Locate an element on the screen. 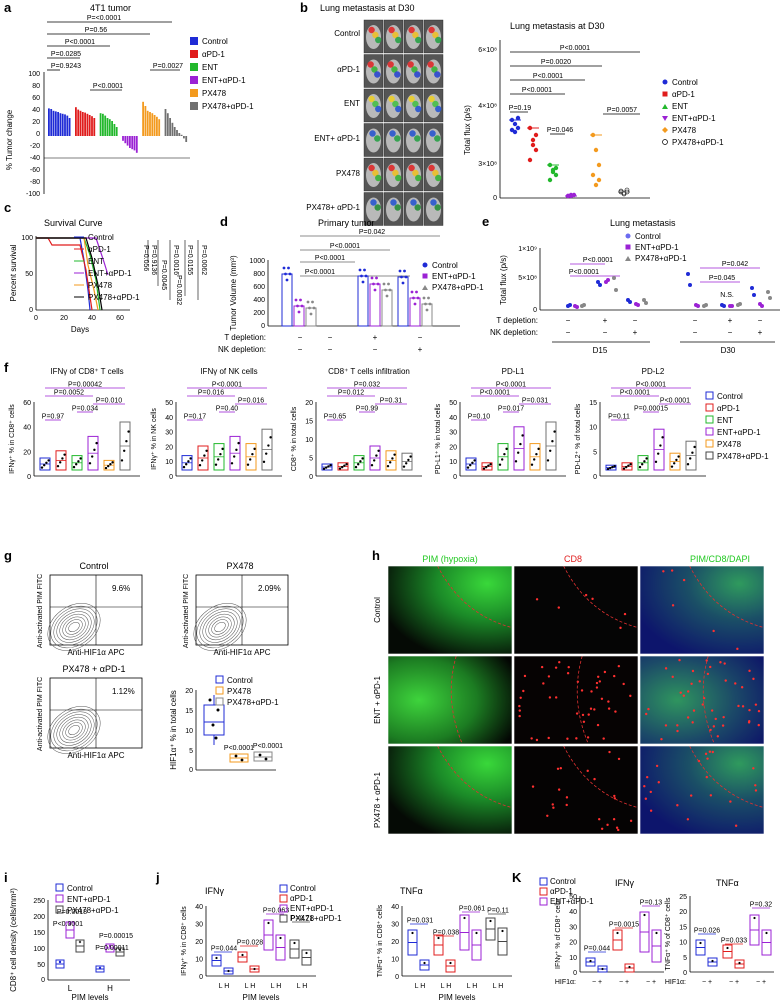  hypoxia-boundary is located at coordinates (582, 700).